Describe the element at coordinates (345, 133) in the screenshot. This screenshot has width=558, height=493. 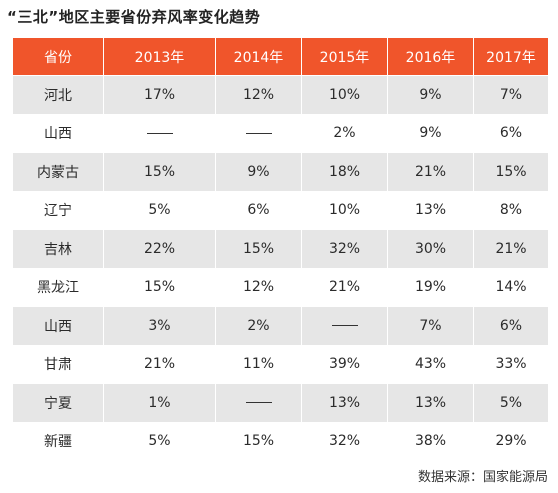
I see `table-cell-2015: 2%` at that location.